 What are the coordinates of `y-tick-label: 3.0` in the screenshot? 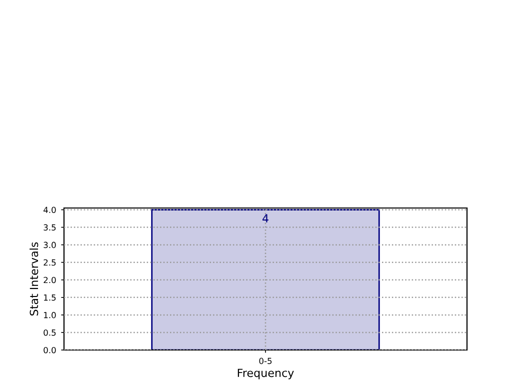 It's located at (50, 245).